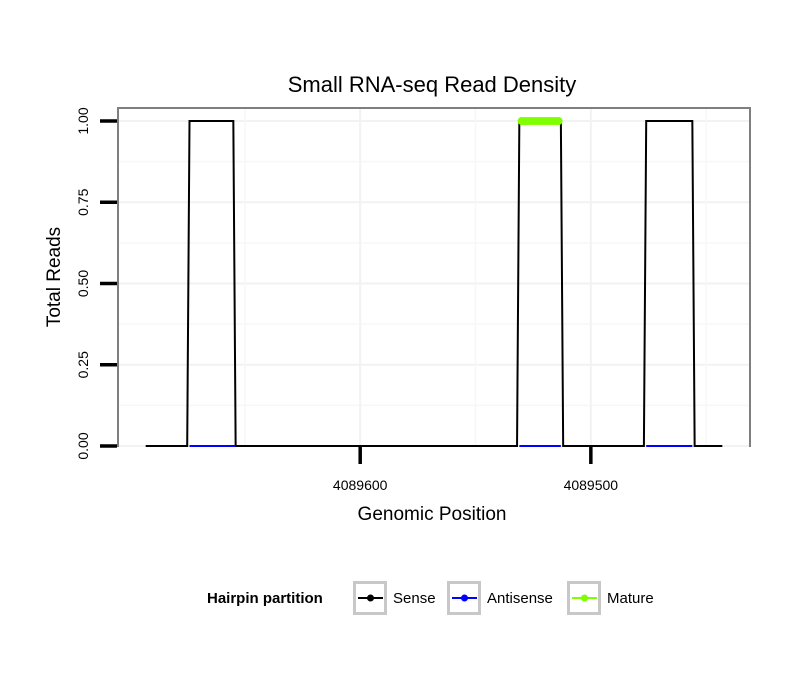 This screenshot has width=810, height=690. What do you see at coordinates (54, 277) in the screenshot?
I see `y-axis-label: Total Reads` at bounding box center [54, 277].